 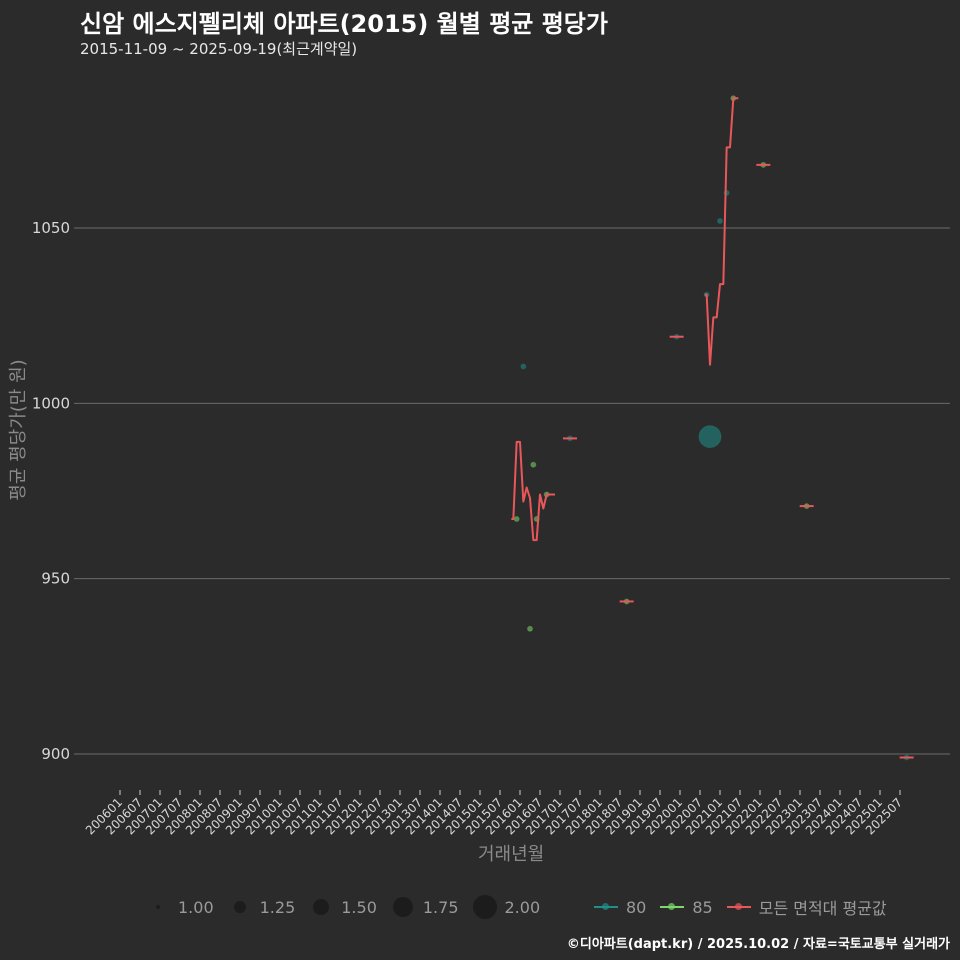 What do you see at coordinates (51, 403) in the screenshot?
I see `y-tick-label: 1000` at bounding box center [51, 403].